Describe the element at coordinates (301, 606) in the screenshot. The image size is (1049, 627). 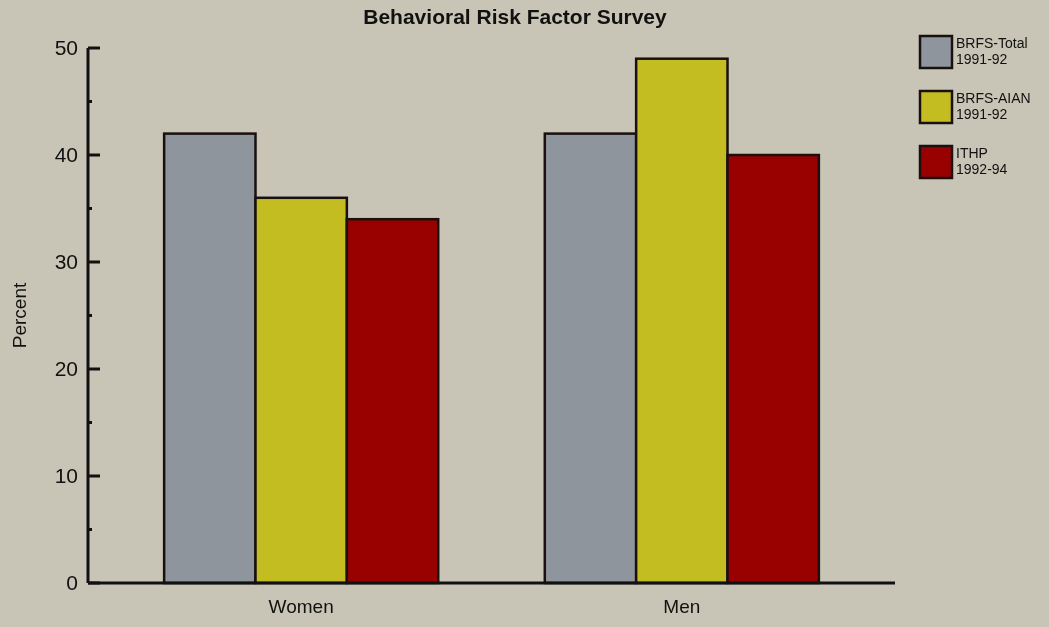
I see `x-tick-label: Women` at that location.